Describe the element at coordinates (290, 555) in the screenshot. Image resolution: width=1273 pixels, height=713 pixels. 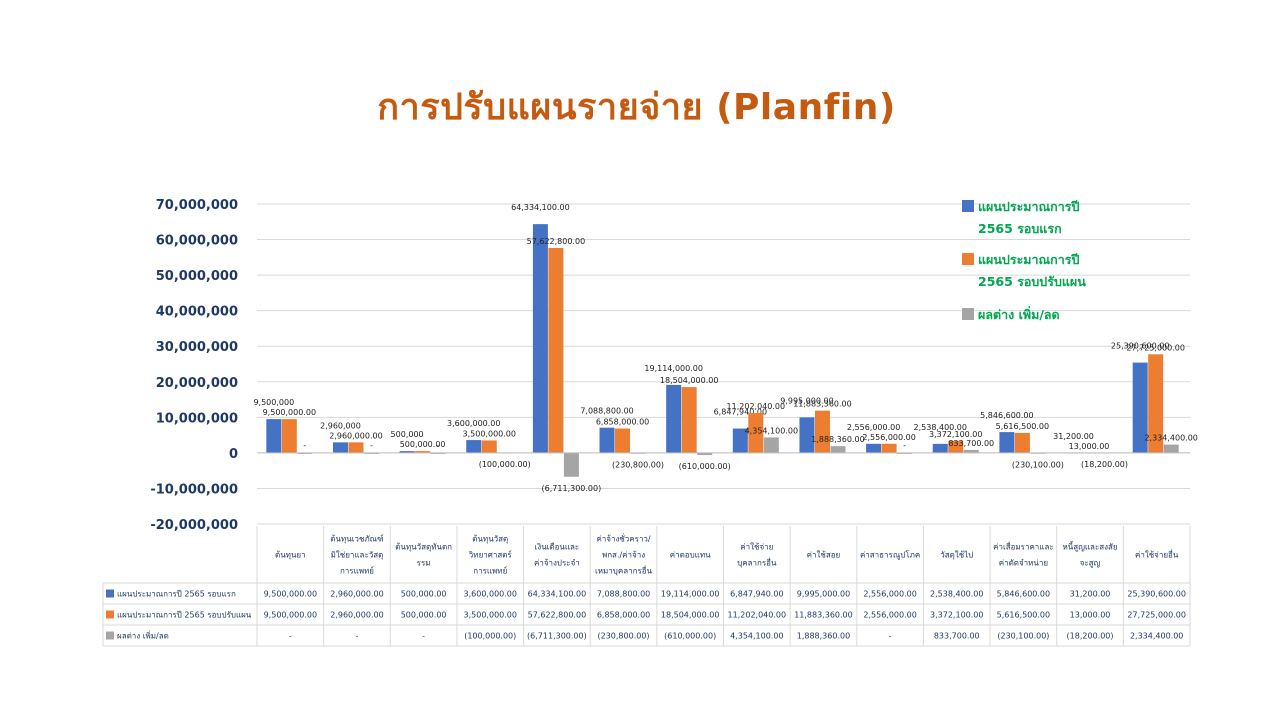
I see `category-label-1: ต้นทุนยา` at that location.